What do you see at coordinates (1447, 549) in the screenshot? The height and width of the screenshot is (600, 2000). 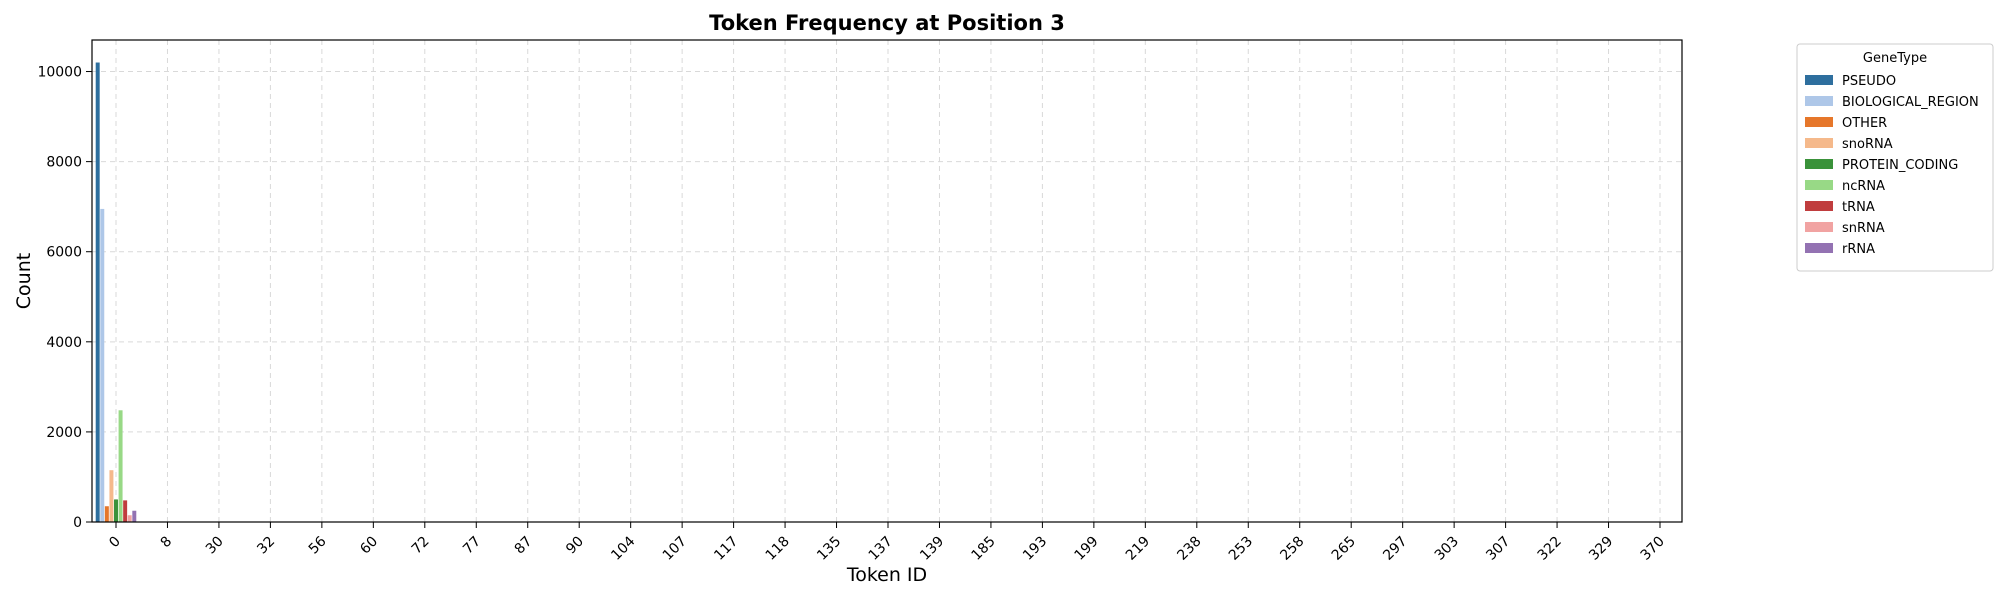 I see `x-tick-label: 303` at bounding box center [1447, 549].